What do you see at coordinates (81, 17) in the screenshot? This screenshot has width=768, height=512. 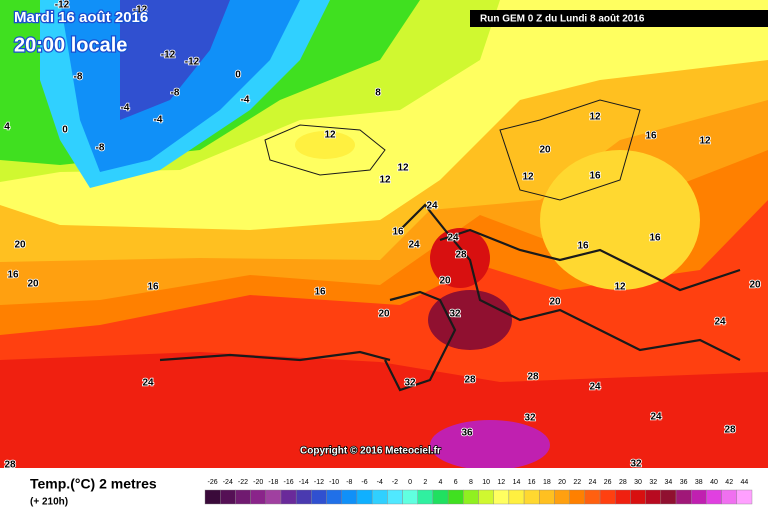 I see `date-title: Mardi 16 août 2016` at bounding box center [81, 17].